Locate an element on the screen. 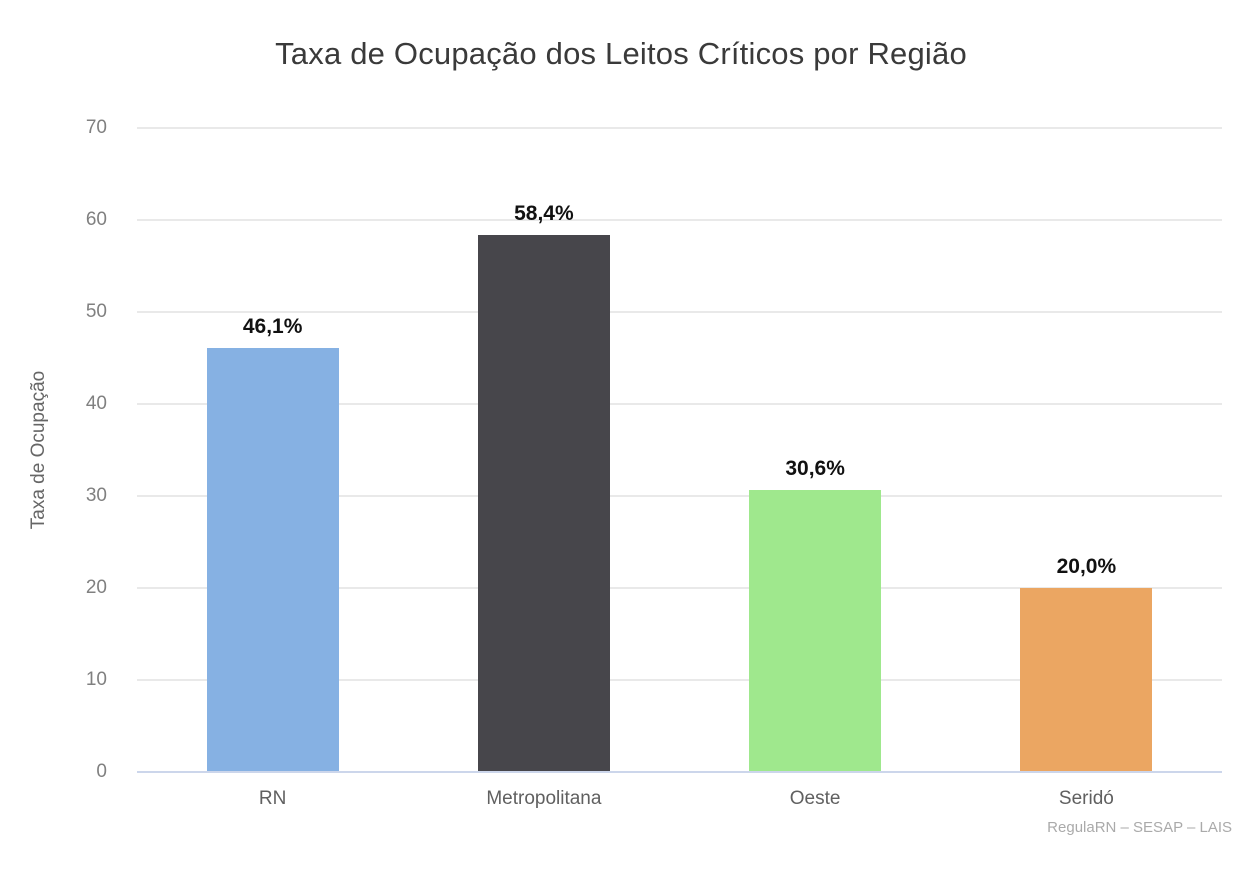 Image resolution: width=1242 pixels, height=879 pixels. bar-rn is located at coordinates (272, 559).